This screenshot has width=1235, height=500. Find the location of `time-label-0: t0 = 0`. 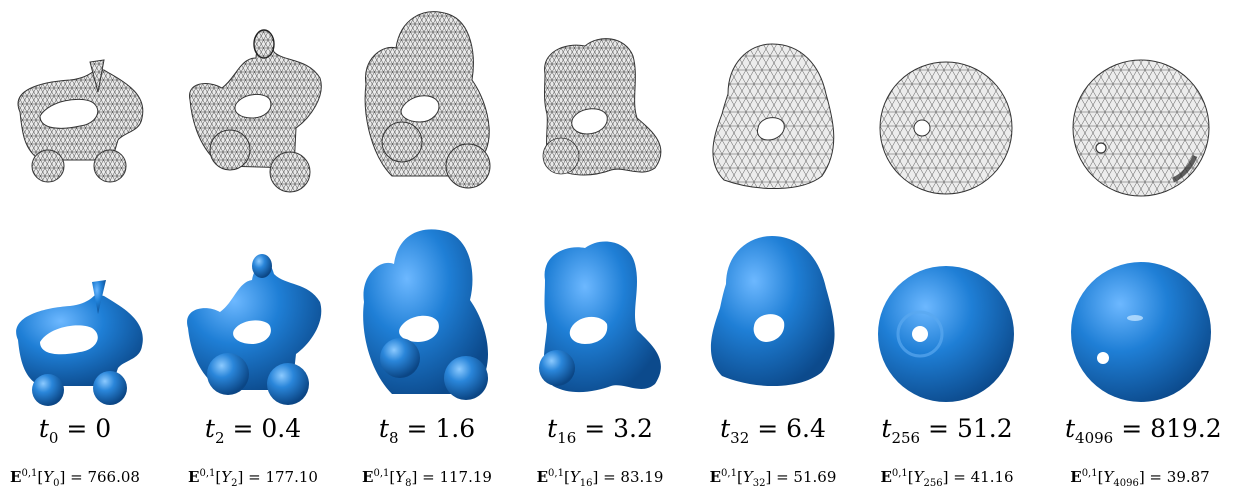

time-label-0: t0 = 0 is located at coordinates (75, 430).